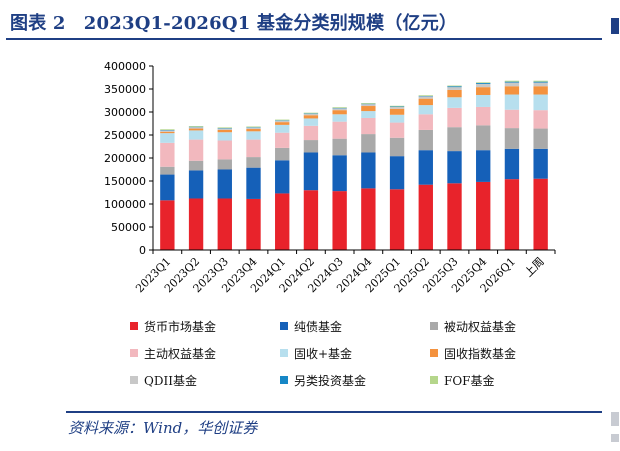 This screenshot has width=620, height=451. Describe the element at coordinates (125, 158) in the screenshot. I see `y-tick-label: 200000` at that location.